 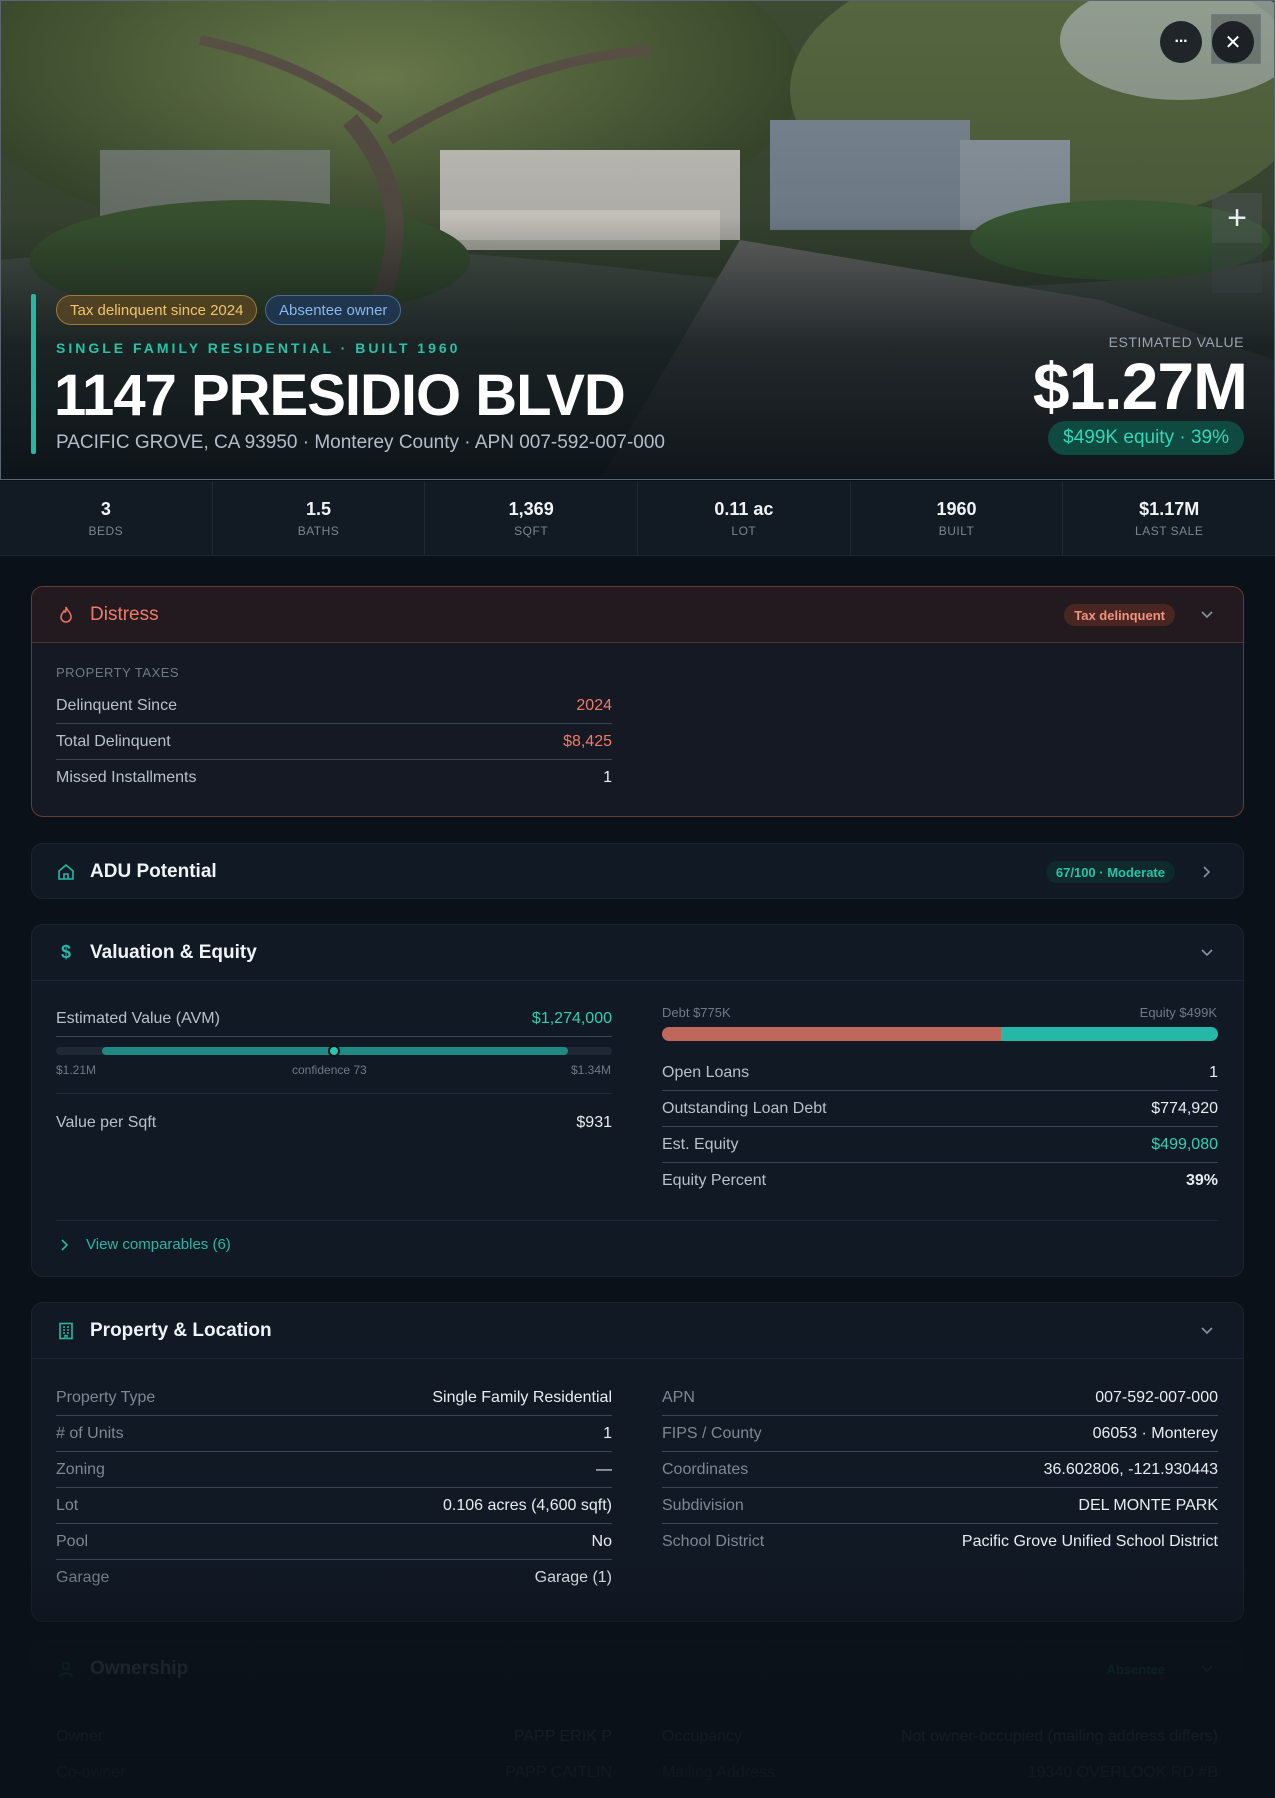 What do you see at coordinates (1176, 342) in the screenshot?
I see `estimated-value-label: ESTIMATED VALUE` at bounding box center [1176, 342].